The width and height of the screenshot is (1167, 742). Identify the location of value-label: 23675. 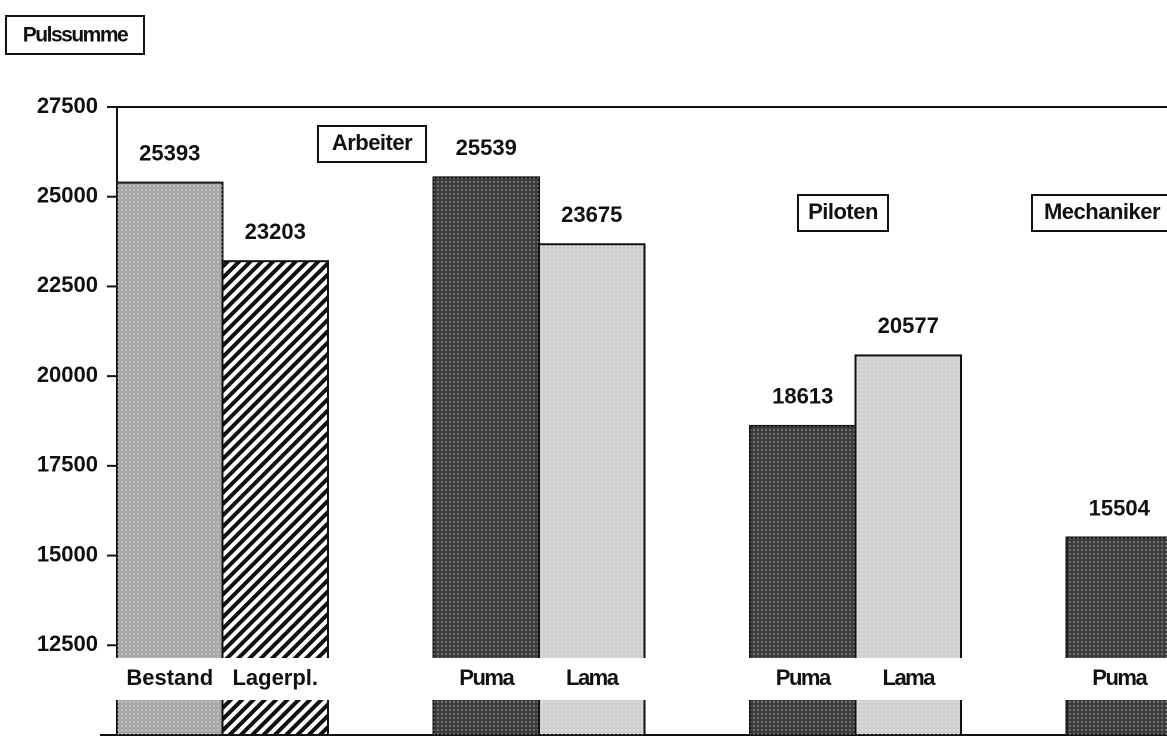
(591, 214).